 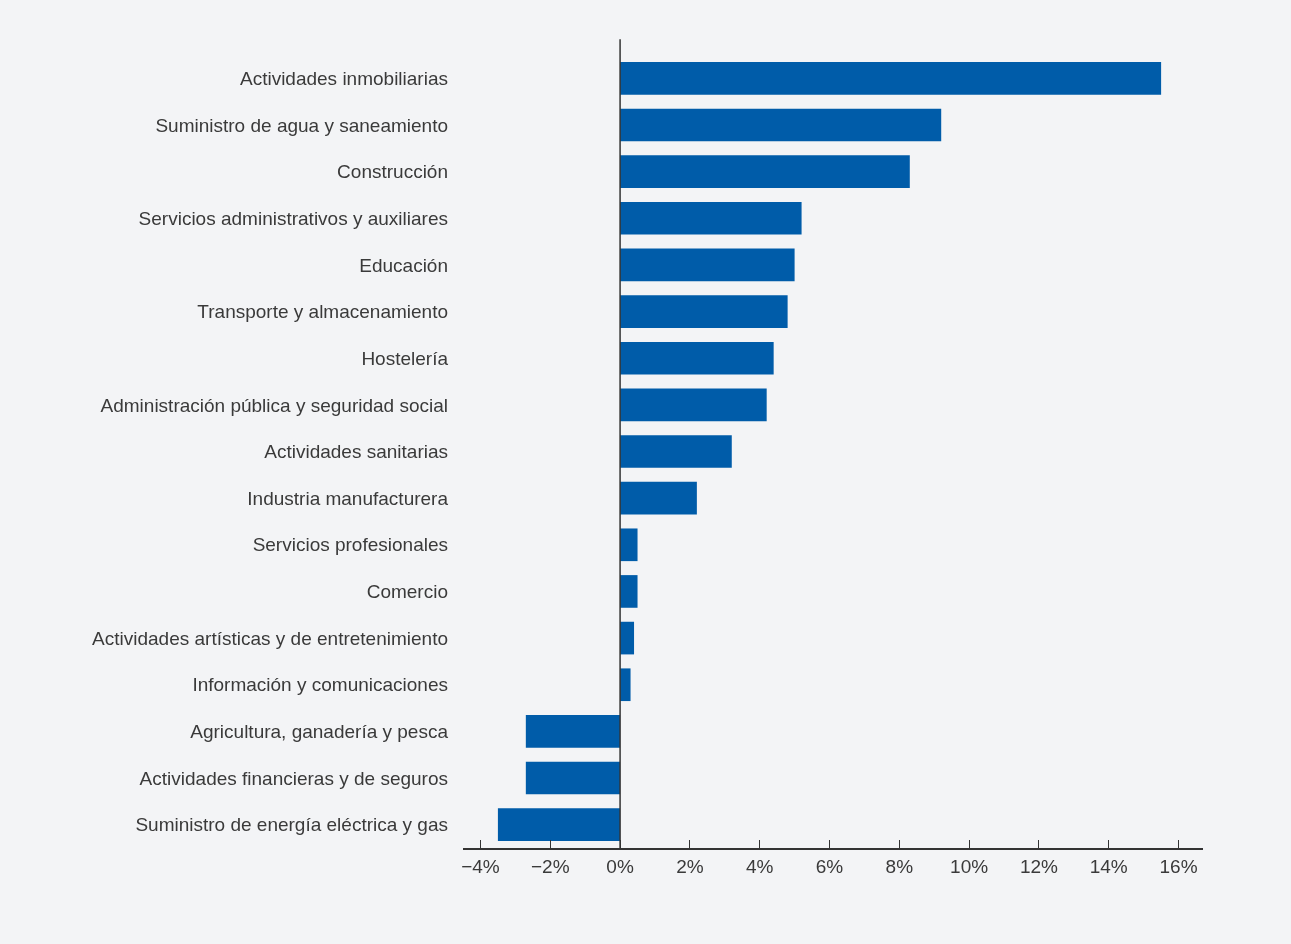 What do you see at coordinates (319, 732) in the screenshot?
I see `y-tick-label: Agricultura, ganadería y pesca` at bounding box center [319, 732].